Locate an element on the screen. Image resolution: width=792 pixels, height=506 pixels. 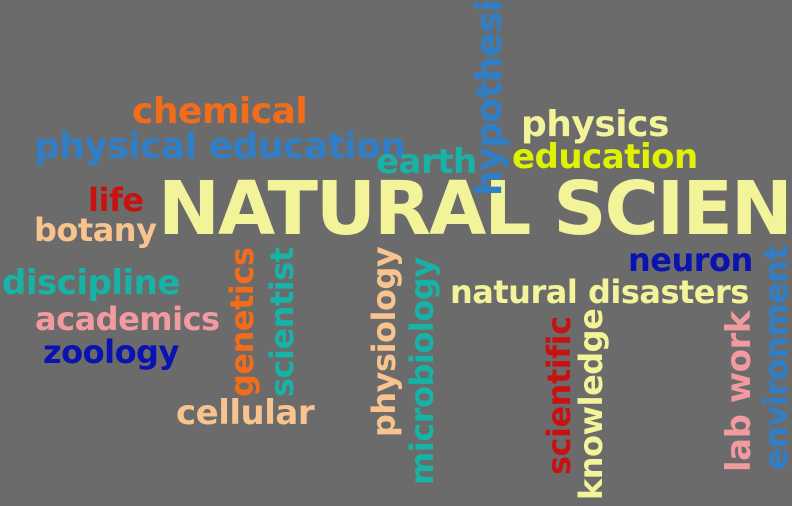
word-physiology: physiology is located at coordinates (384, 341).